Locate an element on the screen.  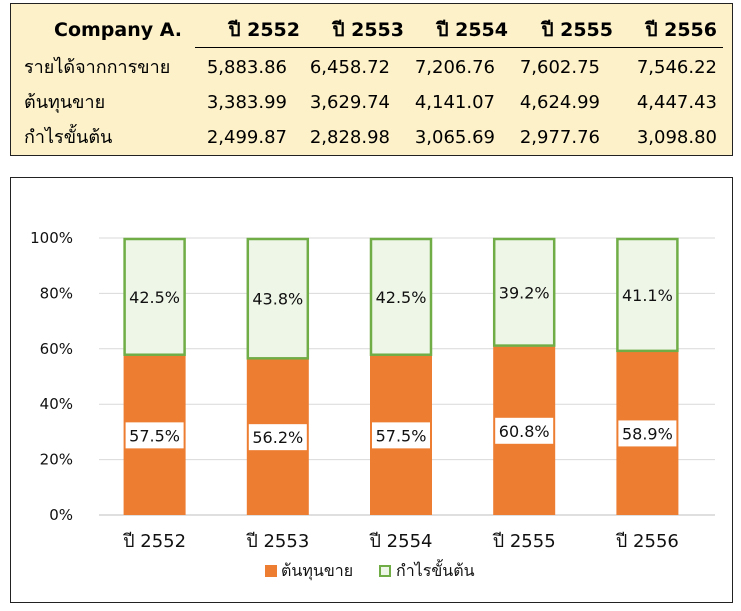
column-header: ปี 2552 is located at coordinates (264, 30).